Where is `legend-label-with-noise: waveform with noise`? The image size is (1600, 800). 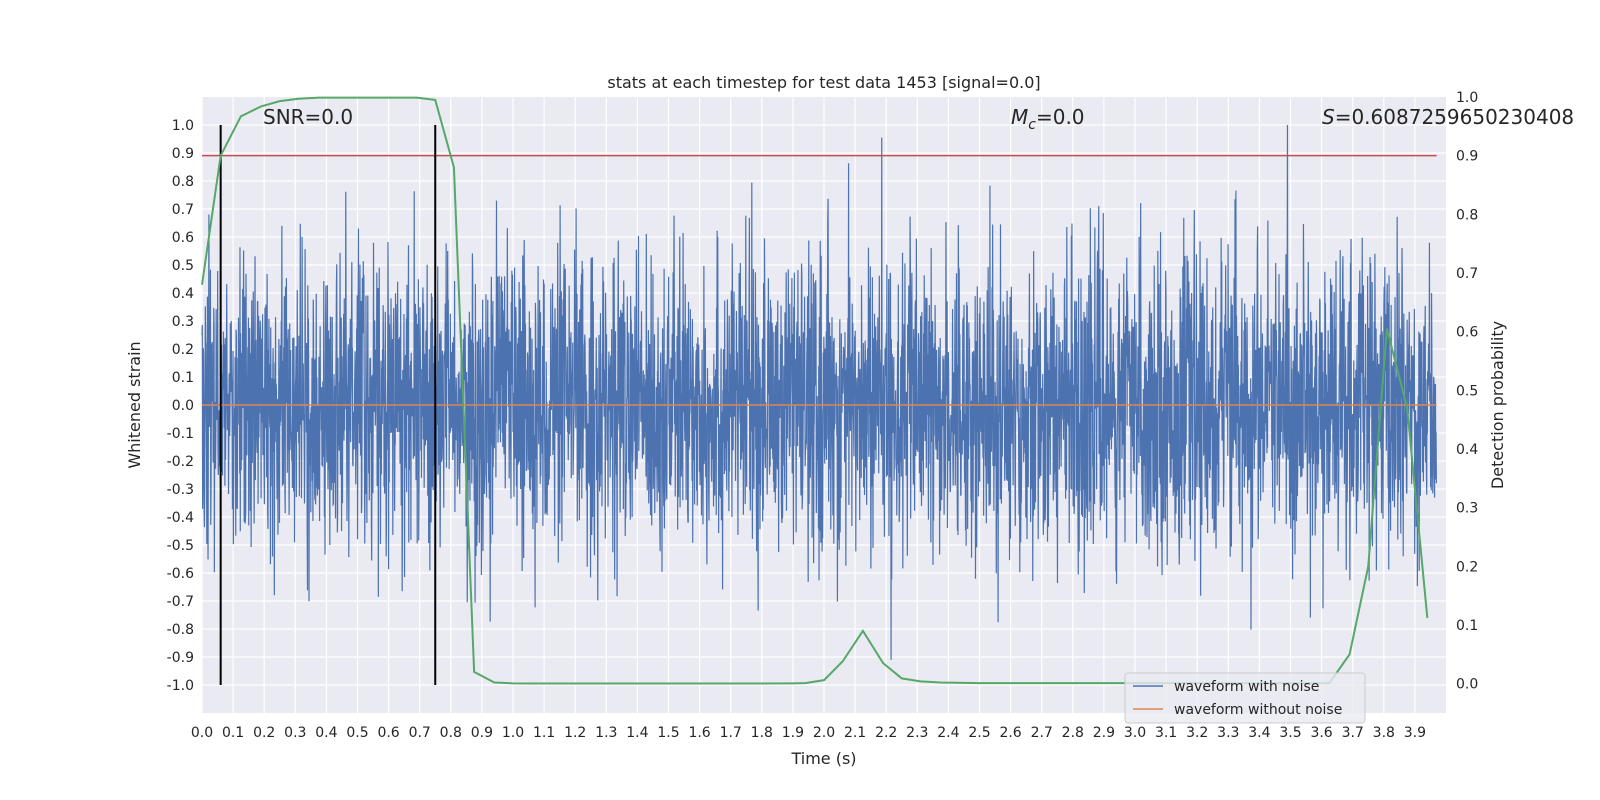 legend-label-with-noise: waveform with noise is located at coordinates (1246, 687).